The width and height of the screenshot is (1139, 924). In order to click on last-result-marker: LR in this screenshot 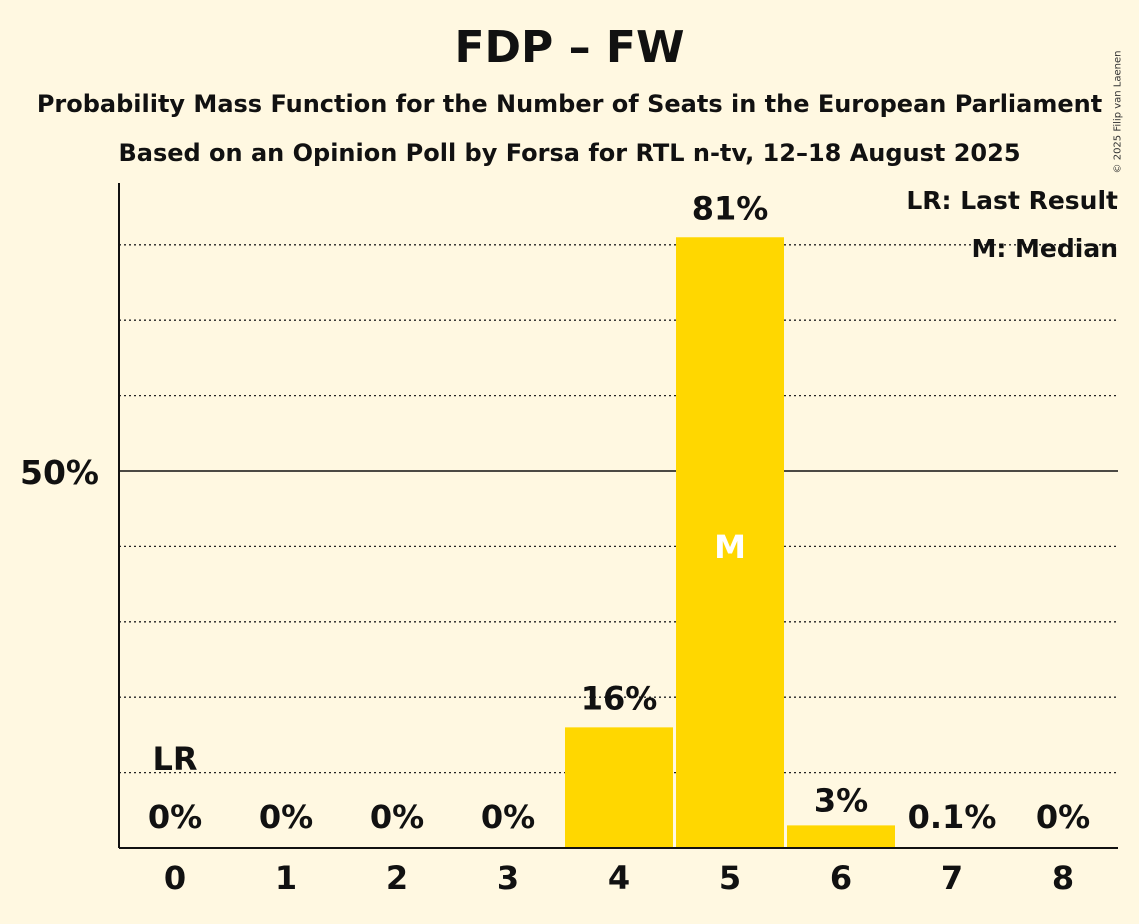, I will do `click(174, 759)`.